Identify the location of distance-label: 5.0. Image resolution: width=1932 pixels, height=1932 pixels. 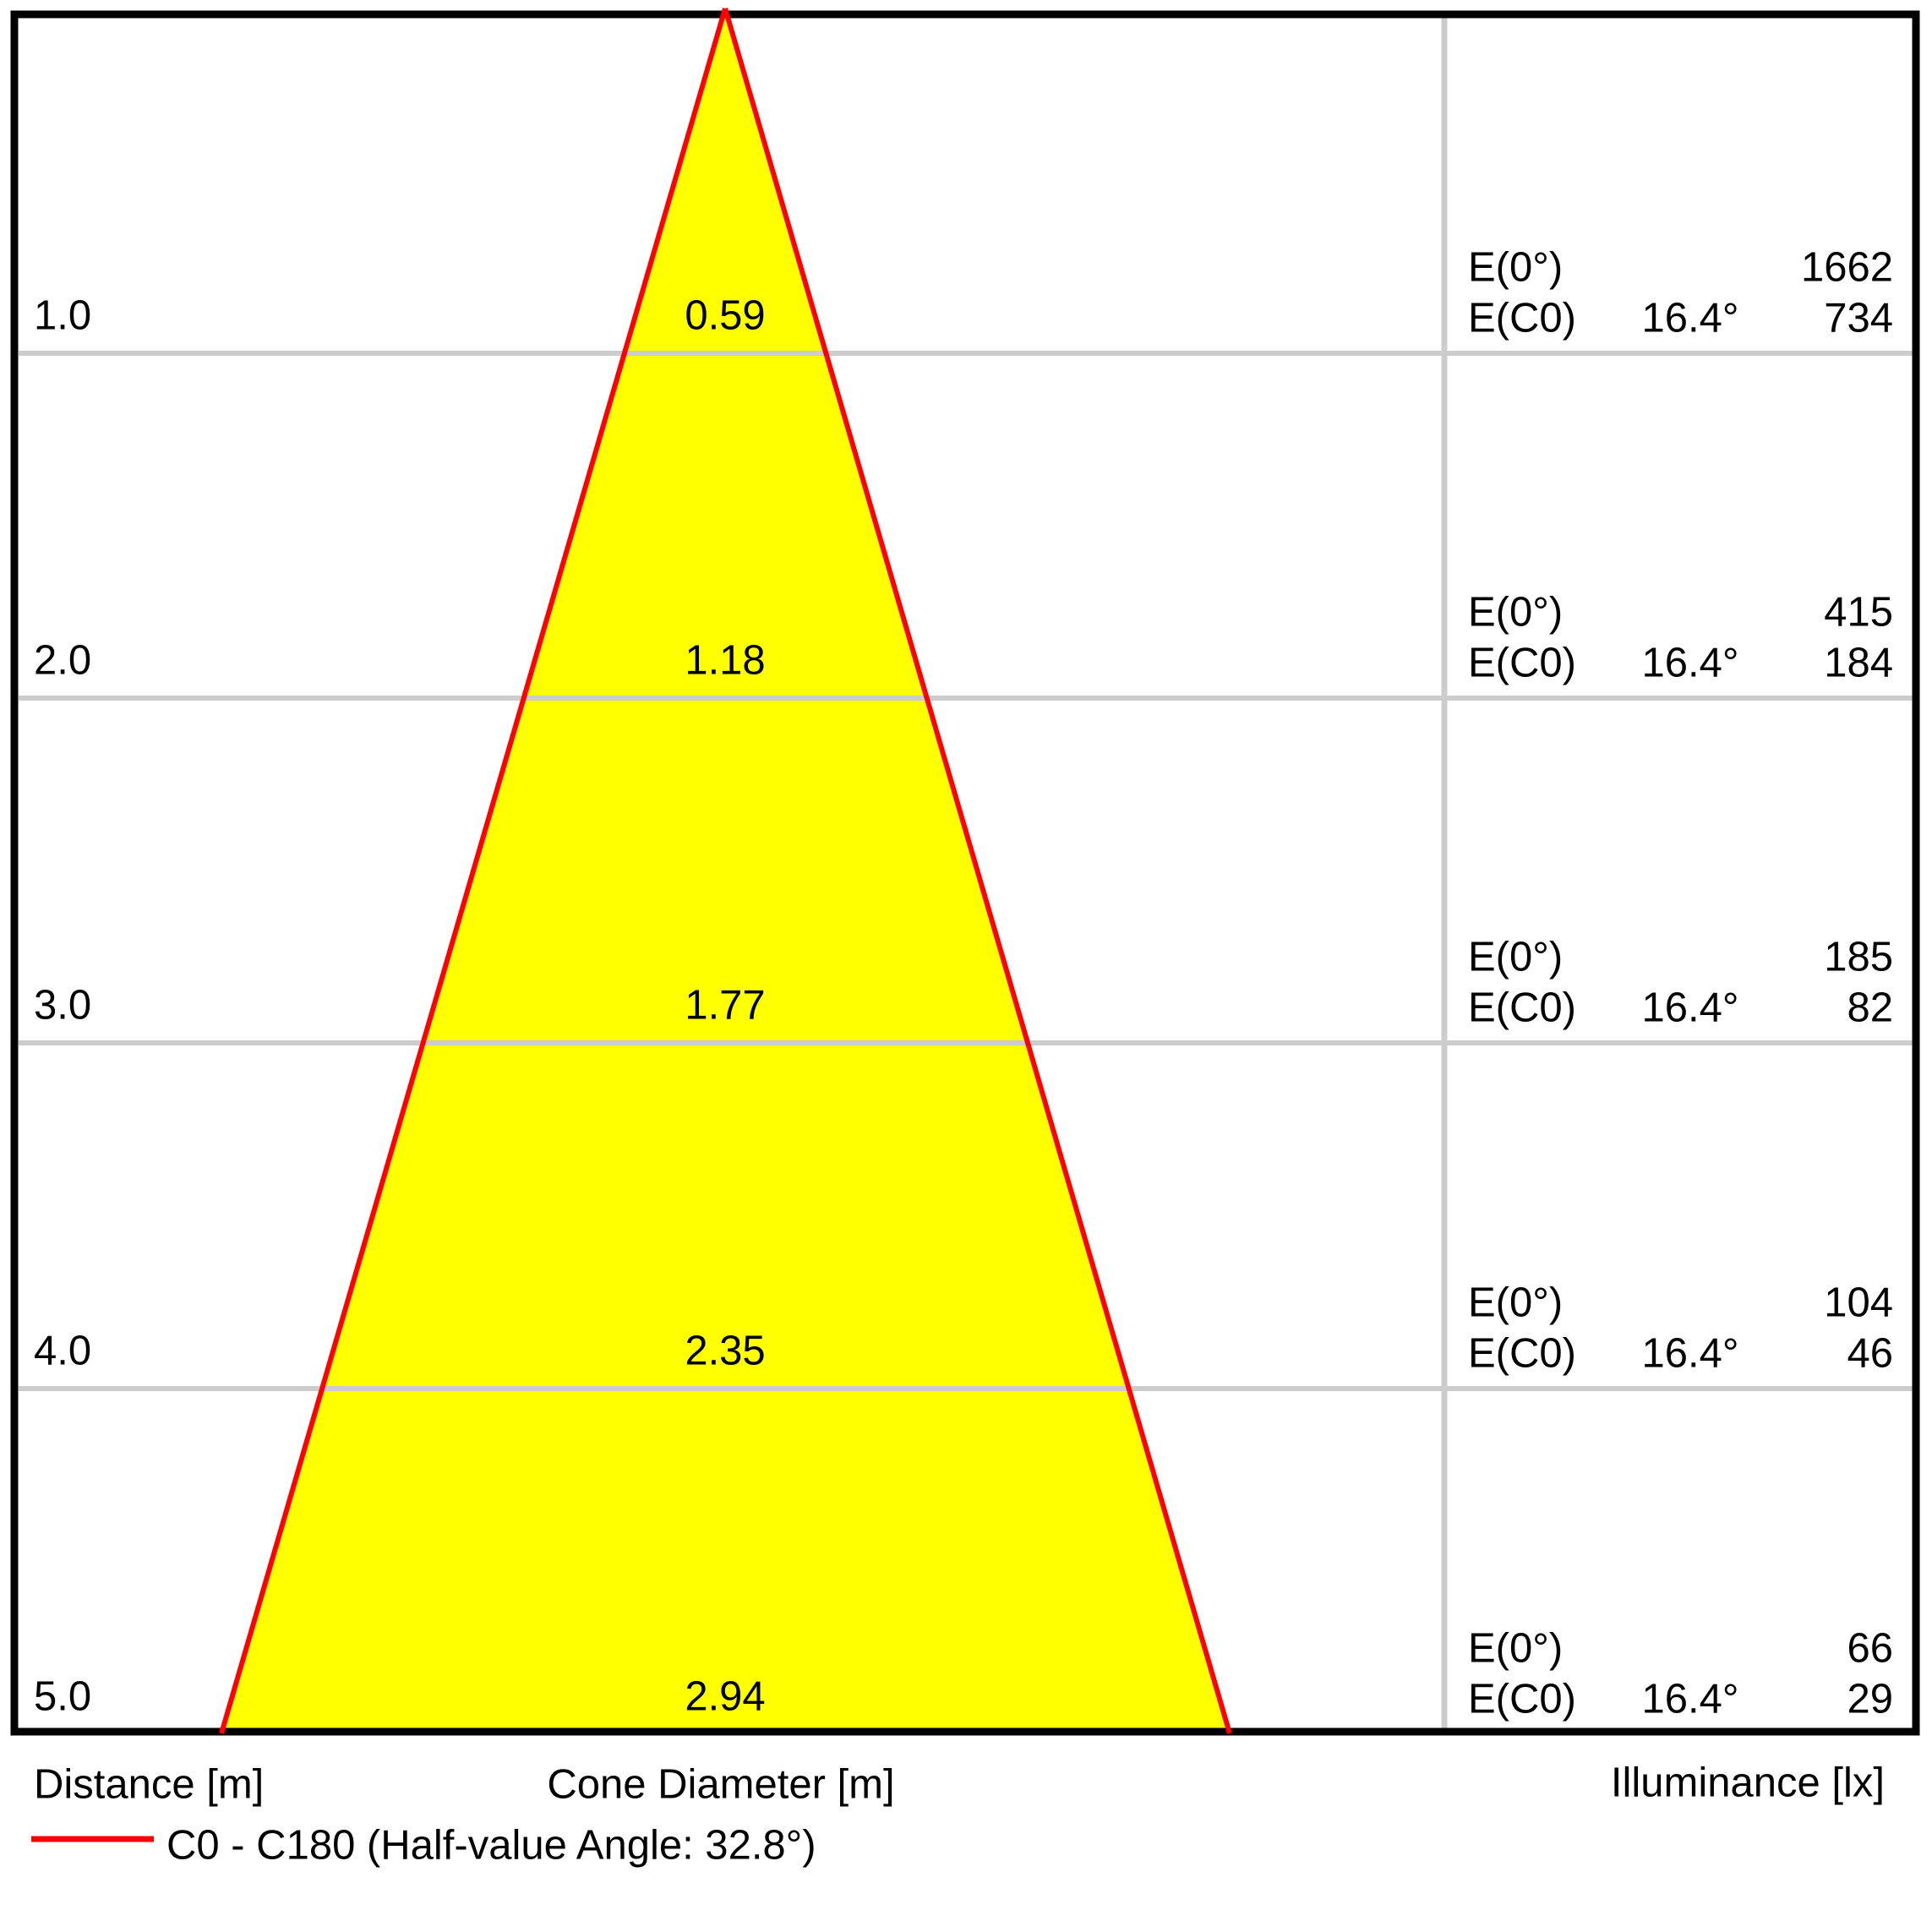
(63, 1696).